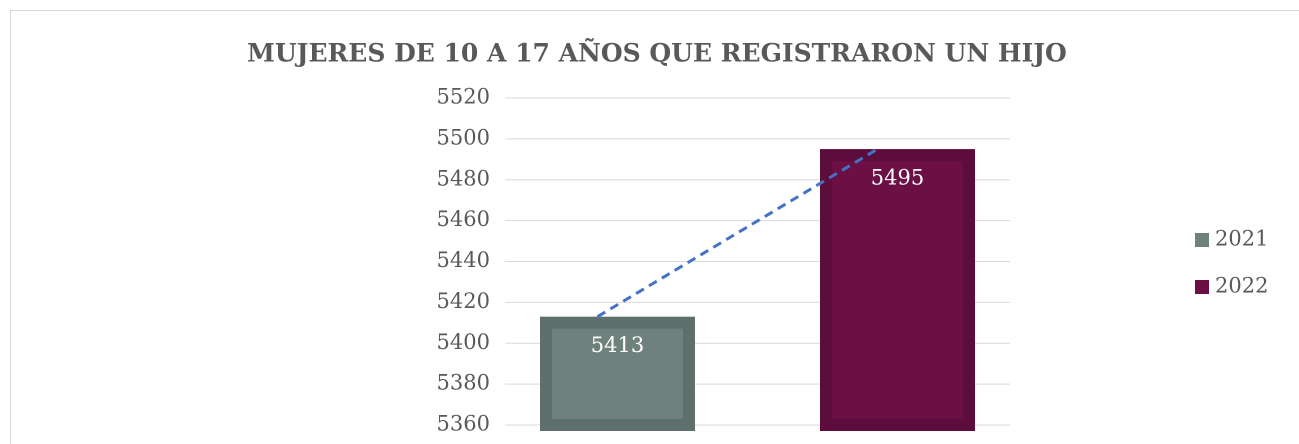  I want to click on y-tick-label: 5480, so click(463, 178).